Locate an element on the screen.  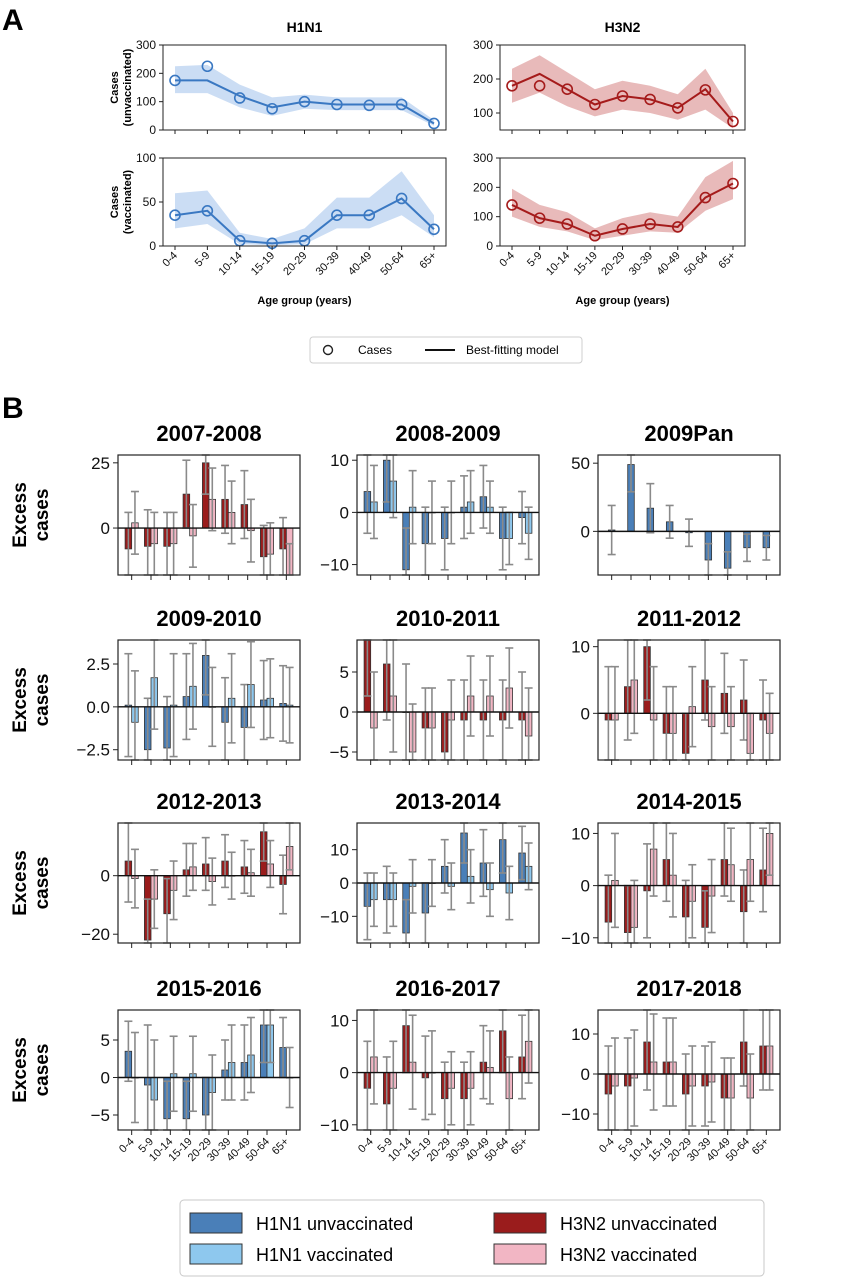
panel-b-subplot: 0 10 2011-2012 is located at coordinates (676, 685).